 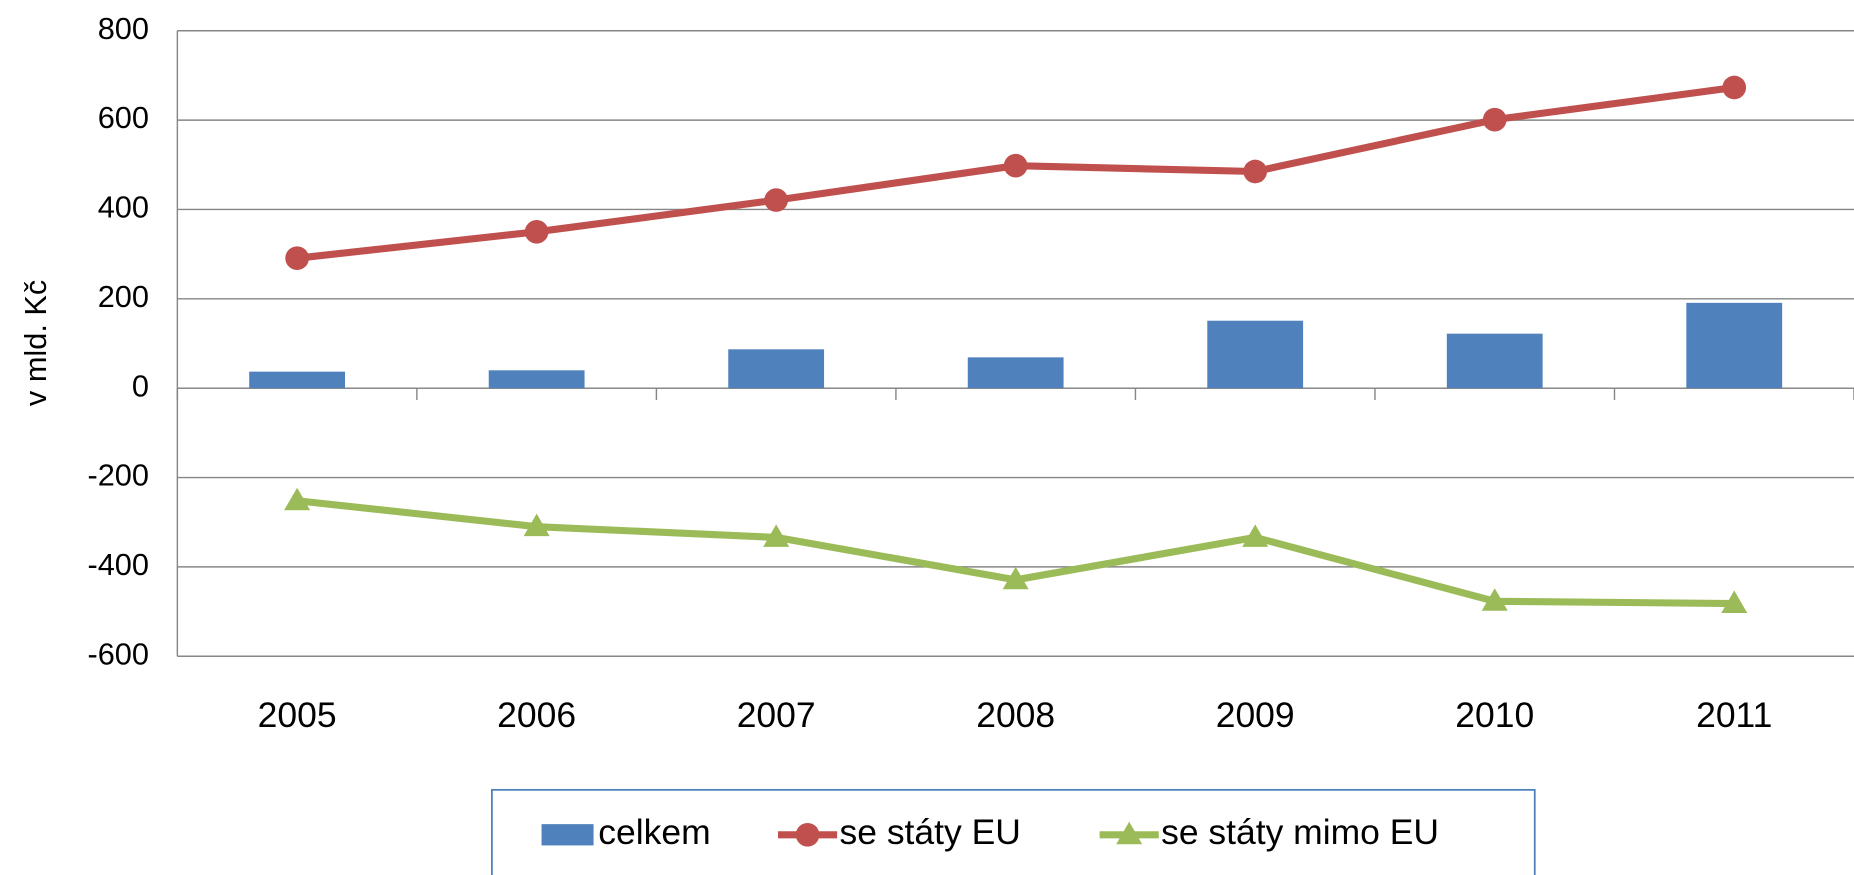 What do you see at coordinates (118, 475) in the screenshot?
I see `y-tick-label: -200` at bounding box center [118, 475].